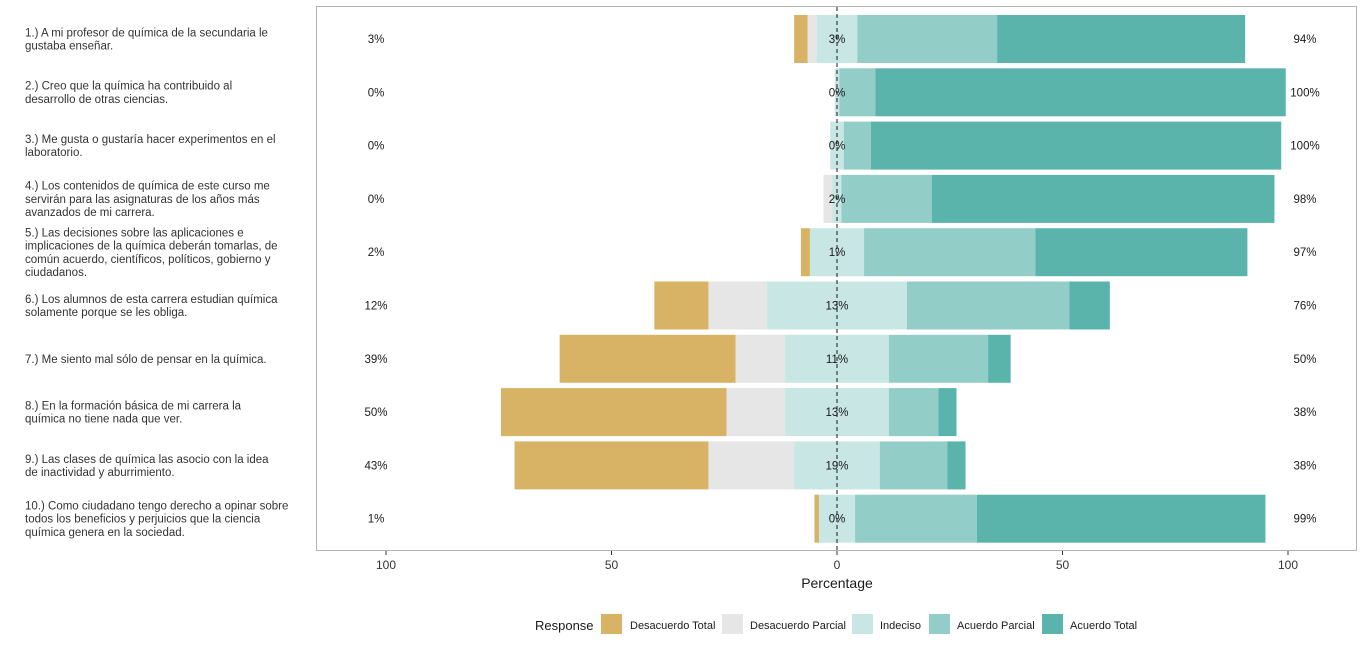 The height and width of the screenshot is (650, 1366). What do you see at coordinates (1103, 198) in the screenshot?
I see `bar-segment-4-acuerdo-total` at bounding box center [1103, 198].